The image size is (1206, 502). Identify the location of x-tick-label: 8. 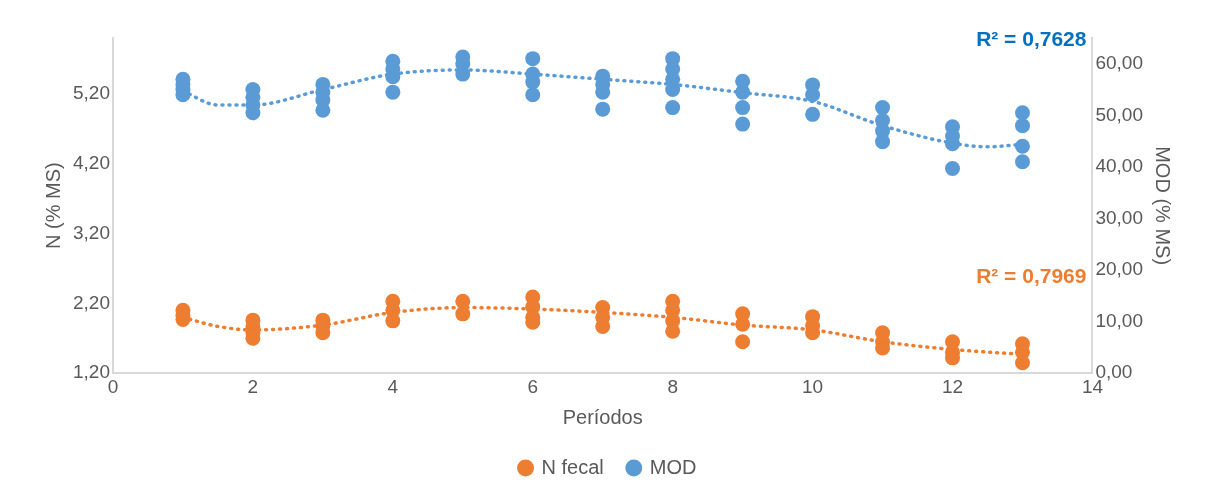
(672, 386).